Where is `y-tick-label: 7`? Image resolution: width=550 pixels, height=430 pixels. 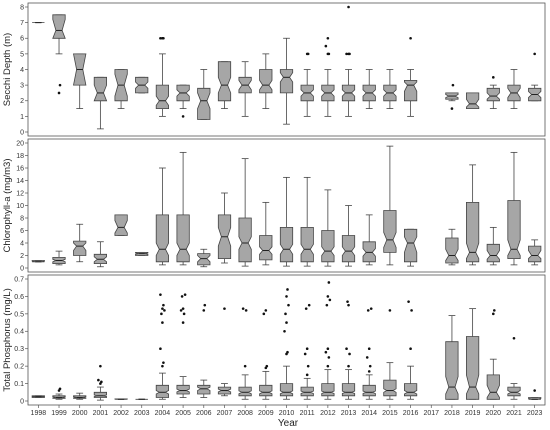
y-tick-label: 7 is located at coordinates (22, 23).